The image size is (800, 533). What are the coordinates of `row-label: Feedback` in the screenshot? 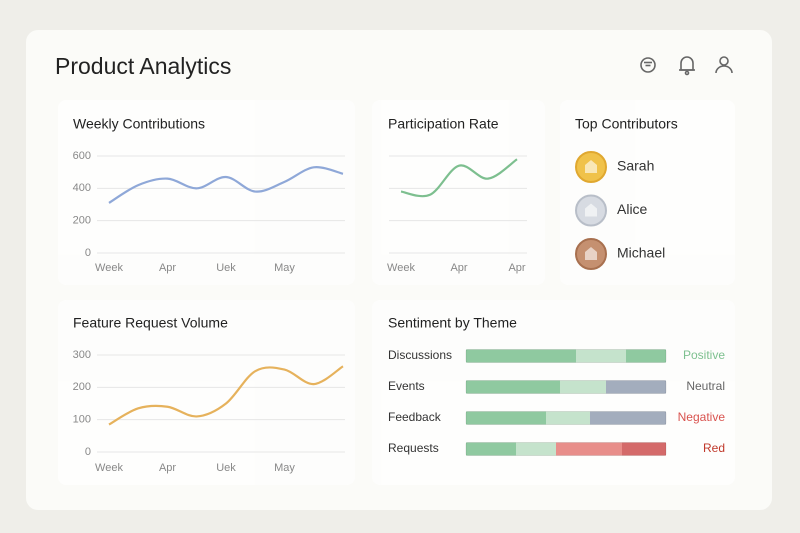 It's located at (415, 417).